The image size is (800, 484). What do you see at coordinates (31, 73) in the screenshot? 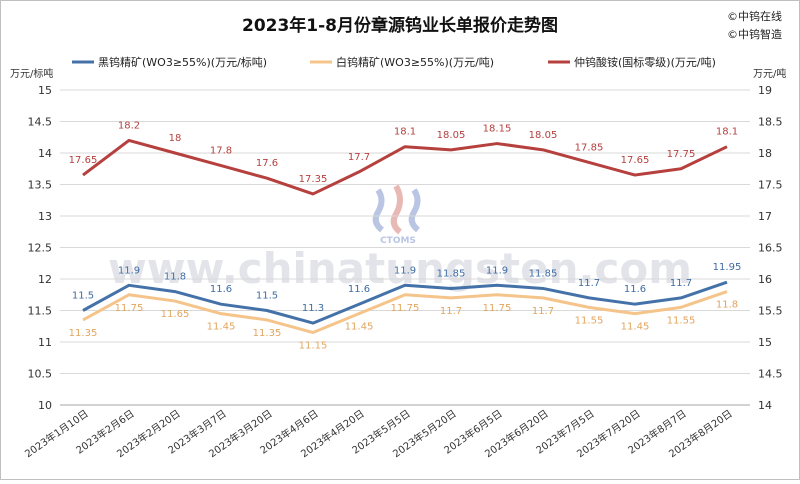
I see `y-left-label: 万元/标吨` at bounding box center [31, 73].